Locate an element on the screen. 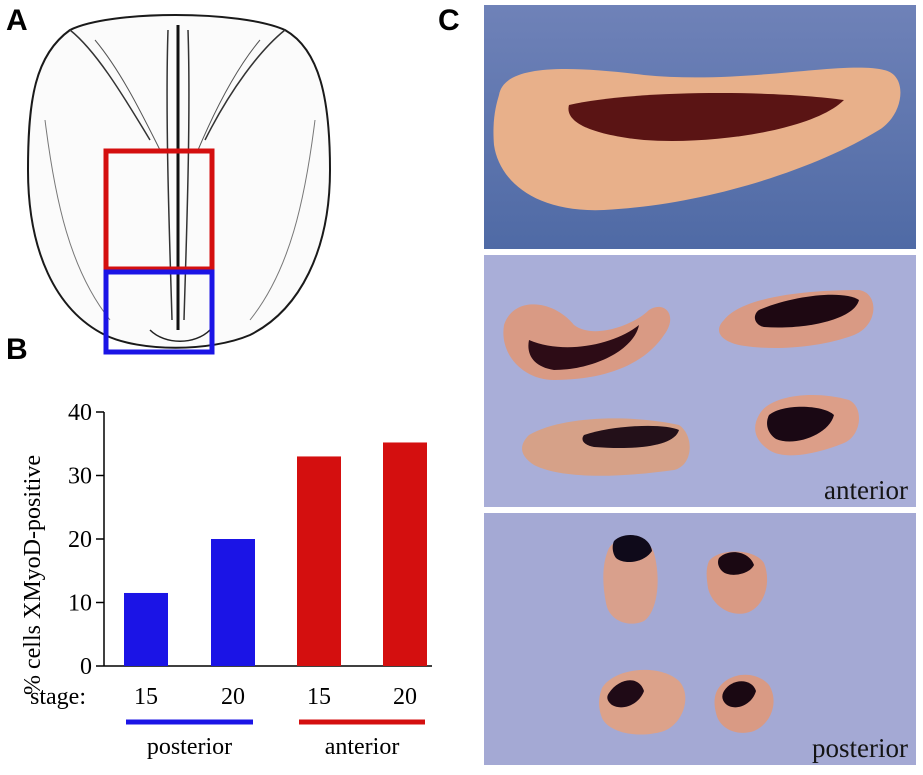 The image size is (923, 775). anterior-photo-label: anterior is located at coordinates (866, 490).